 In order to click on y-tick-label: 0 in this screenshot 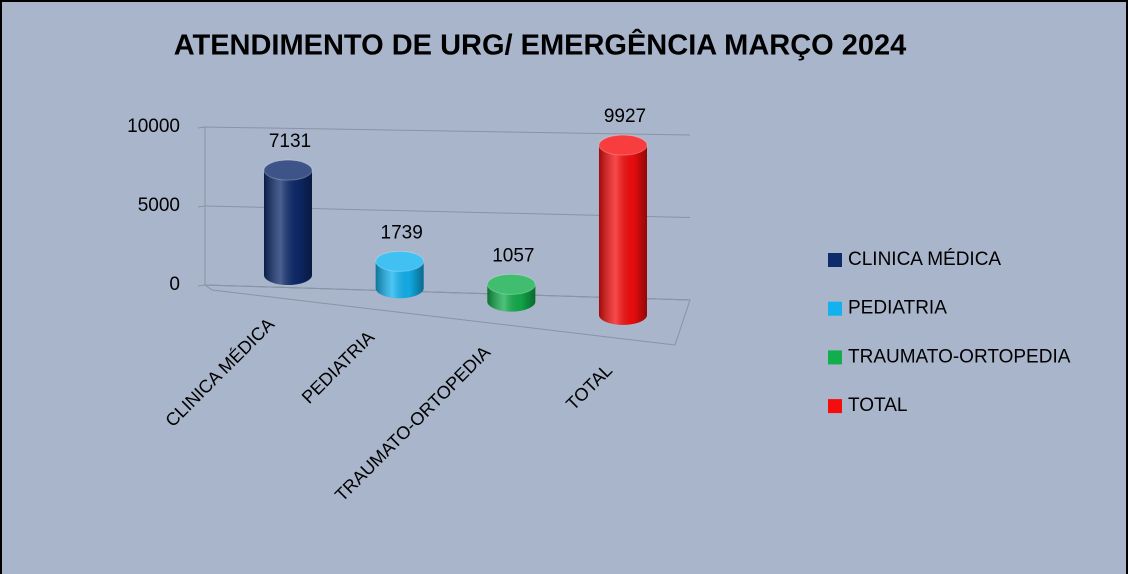, I will do `click(174, 284)`.